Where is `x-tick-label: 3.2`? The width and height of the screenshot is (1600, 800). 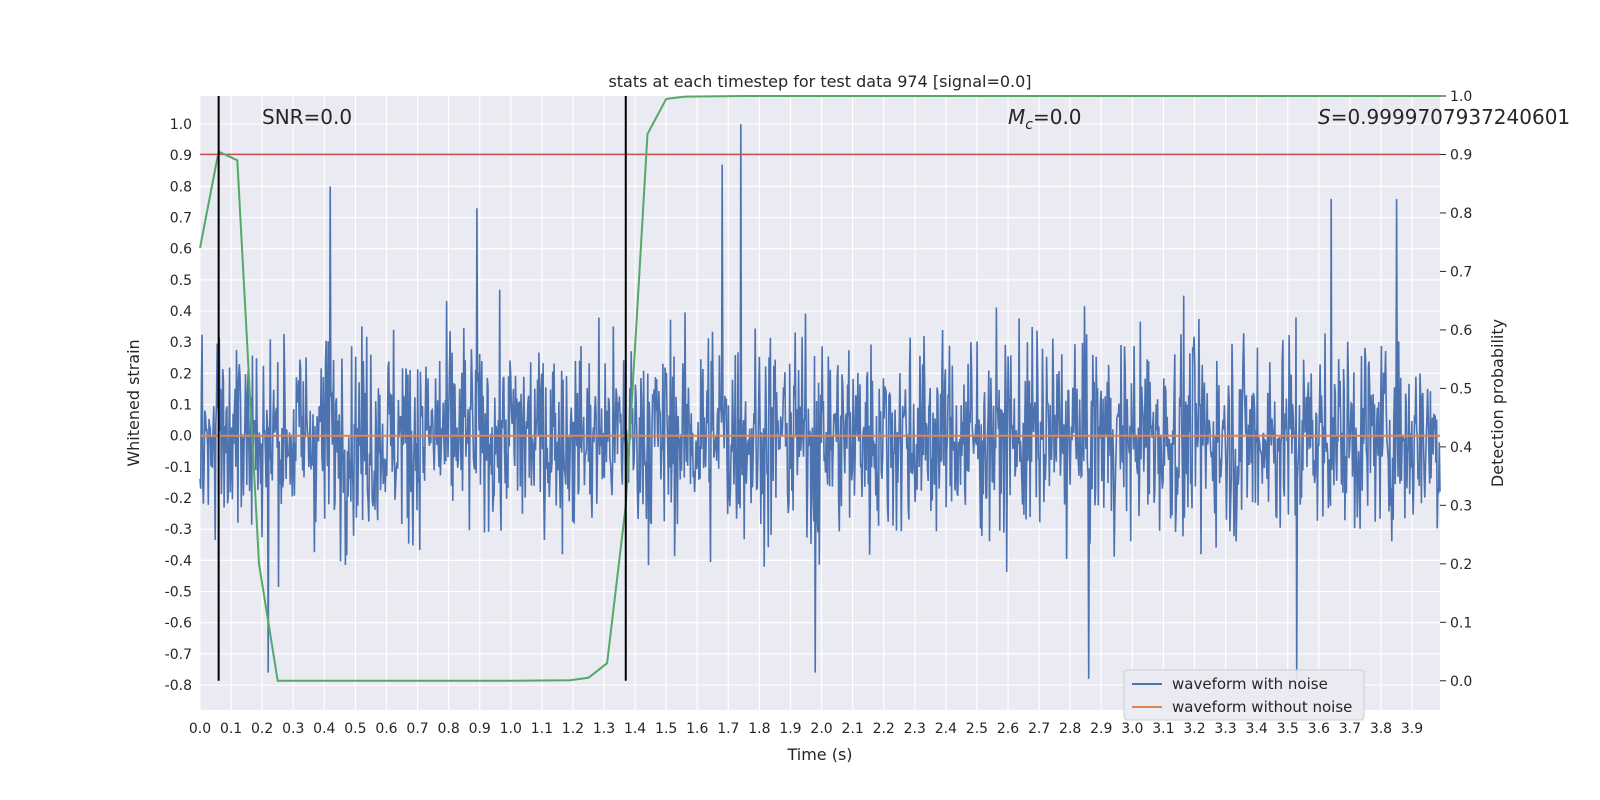
x-tick-label: 3.2 is located at coordinates (1194, 729).